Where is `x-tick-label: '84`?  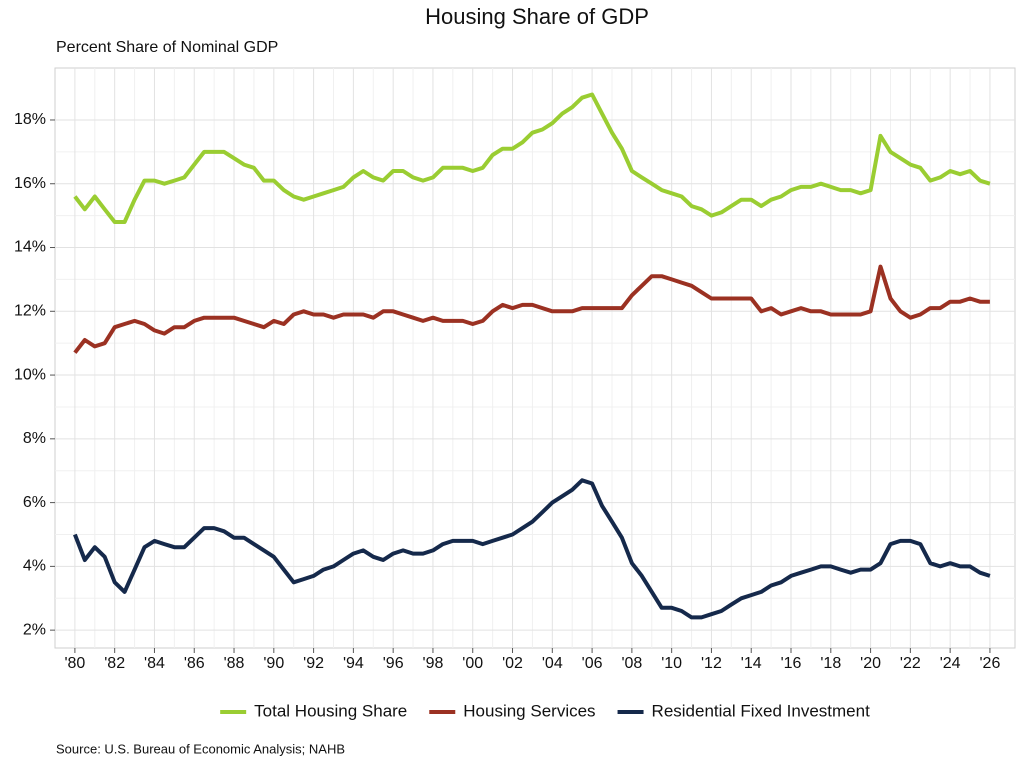
x-tick-label: '84 is located at coordinates (154, 663).